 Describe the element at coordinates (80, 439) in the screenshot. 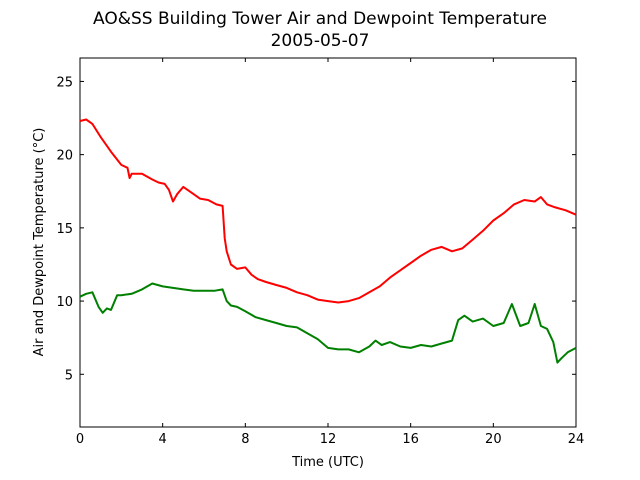

I see `x-tick-label: 0` at that location.